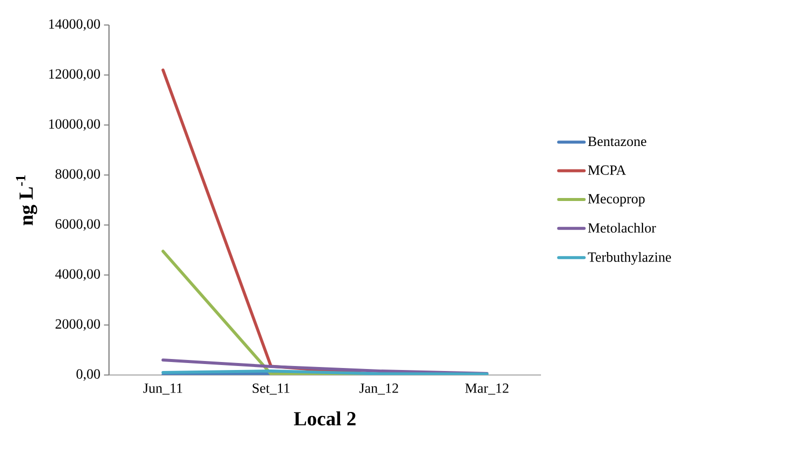  Describe the element at coordinates (88, 375) in the screenshot. I see `y-tick-label: 0,00` at that location.